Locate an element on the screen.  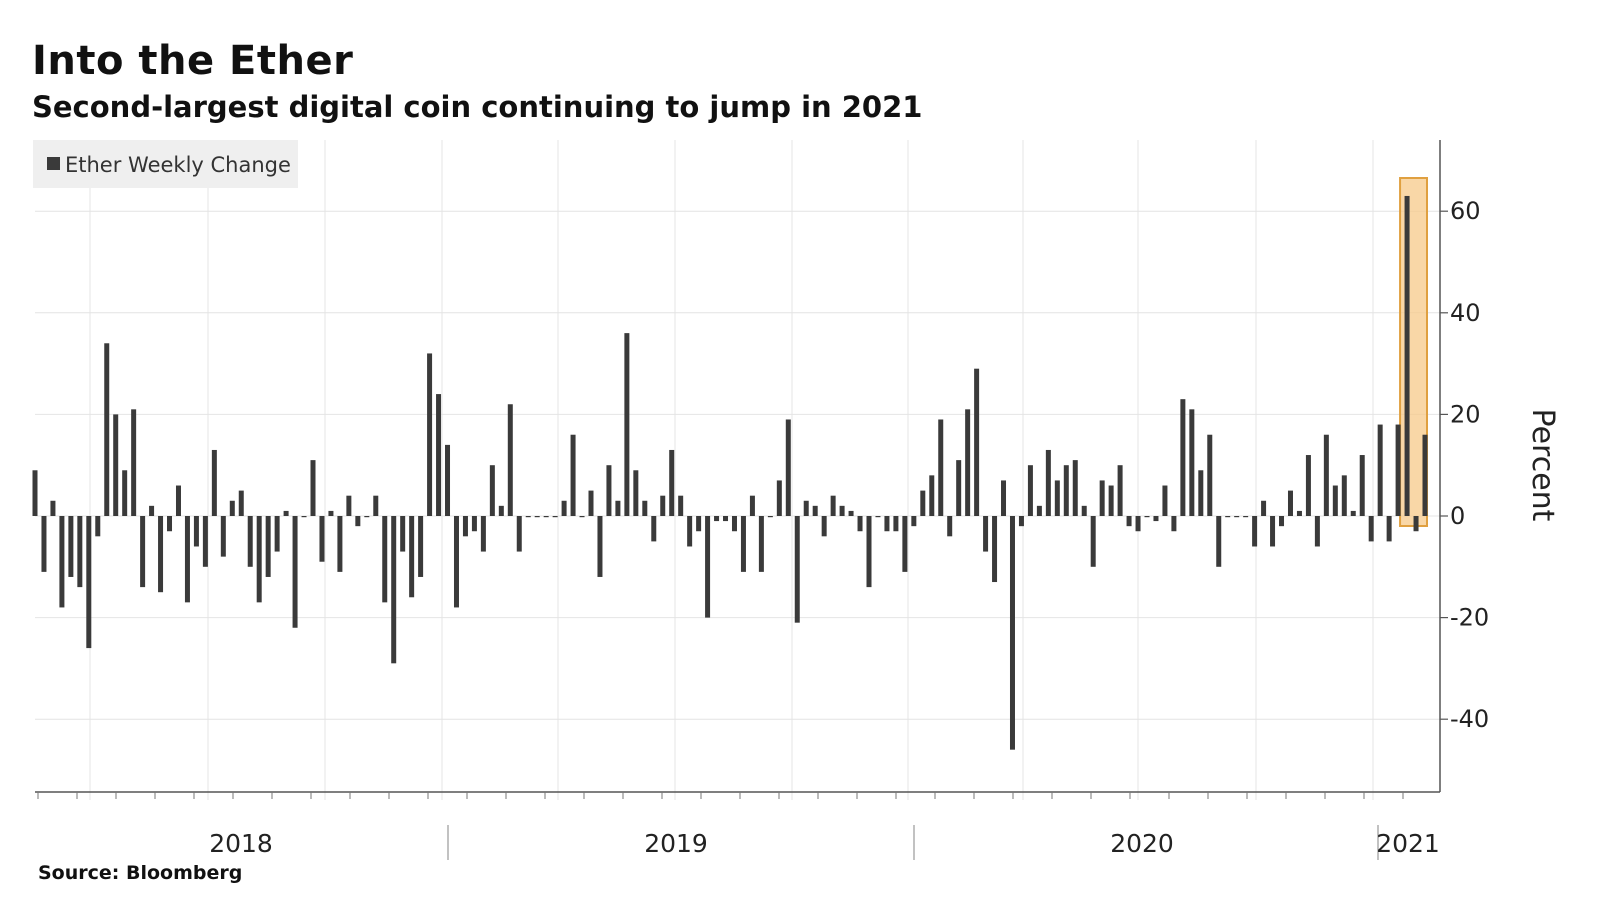
y-axis-label: Percent is located at coordinates (1542, 465).